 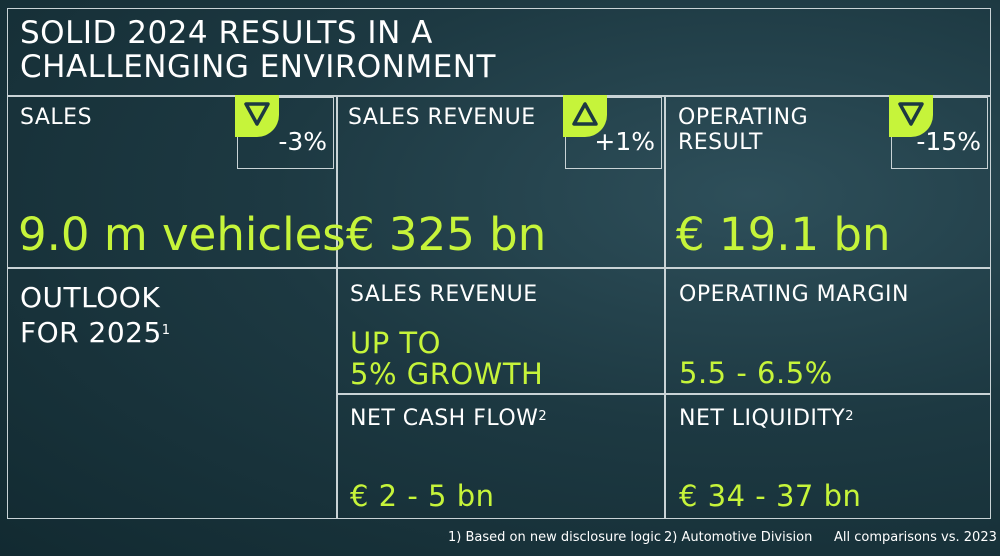 I want to click on divider-outlook, so click(x=663, y=394).